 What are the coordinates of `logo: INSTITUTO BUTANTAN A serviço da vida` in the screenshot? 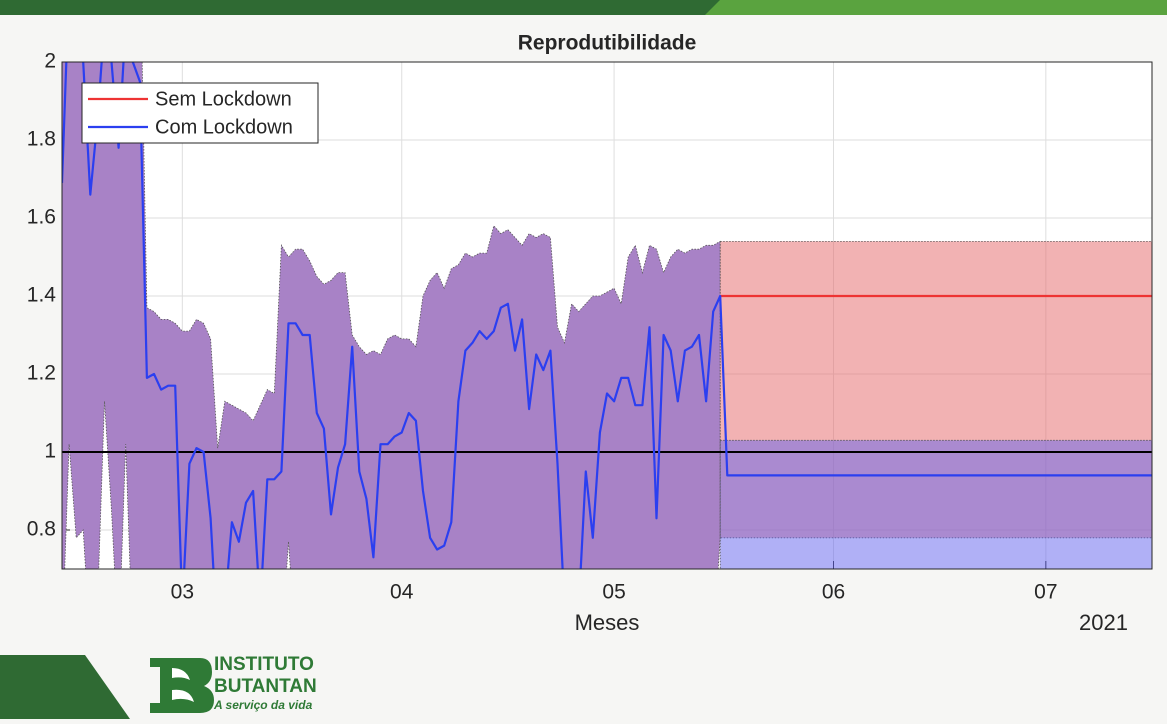 It's located at (233, 683).